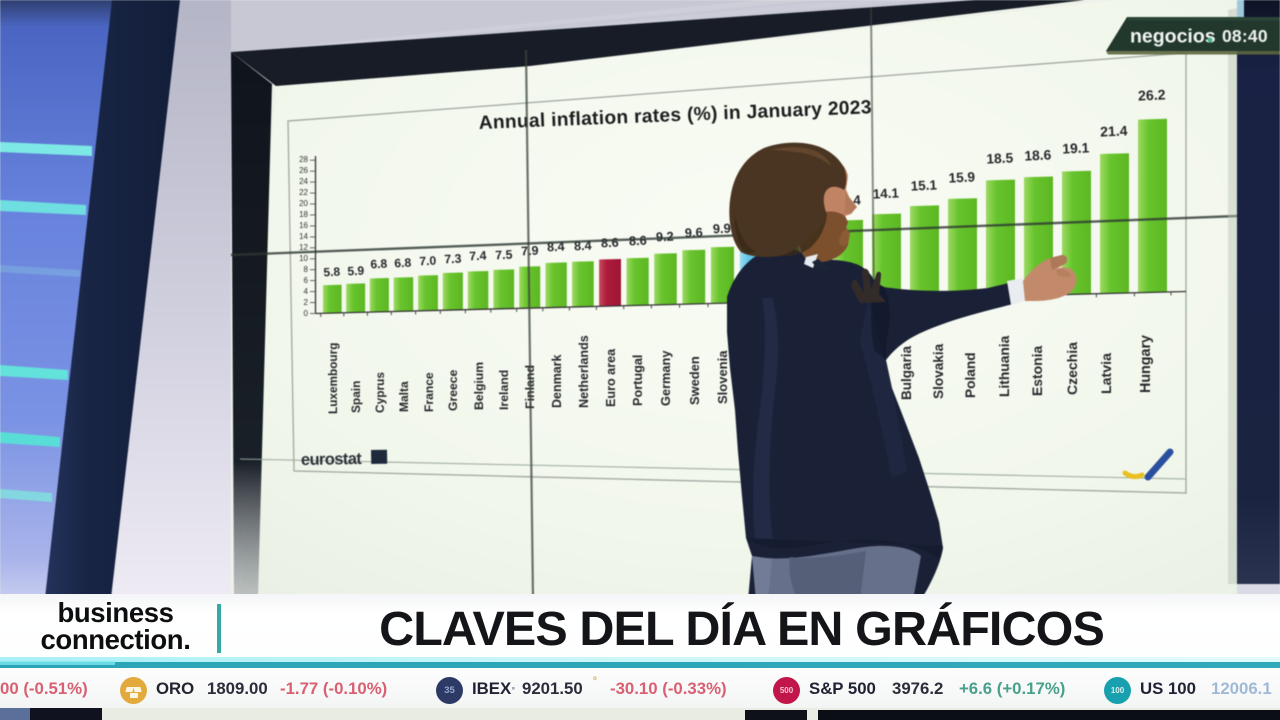 The width and height of the screenshot is (1280, 720). Describe the element at coordinates (1038, 155) in the screenshot. I see `svg-text: 18.6` at that location.